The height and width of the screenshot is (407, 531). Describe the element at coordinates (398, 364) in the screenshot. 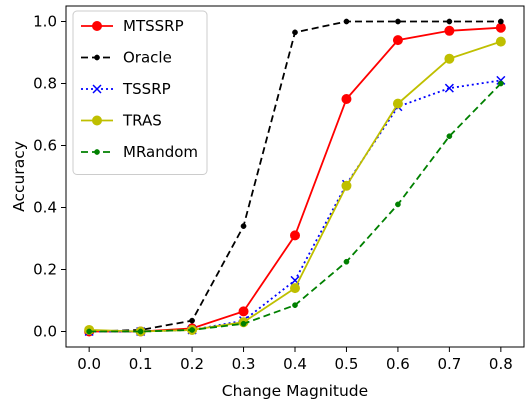

I see `x-tick-label: 0.6` at that location.